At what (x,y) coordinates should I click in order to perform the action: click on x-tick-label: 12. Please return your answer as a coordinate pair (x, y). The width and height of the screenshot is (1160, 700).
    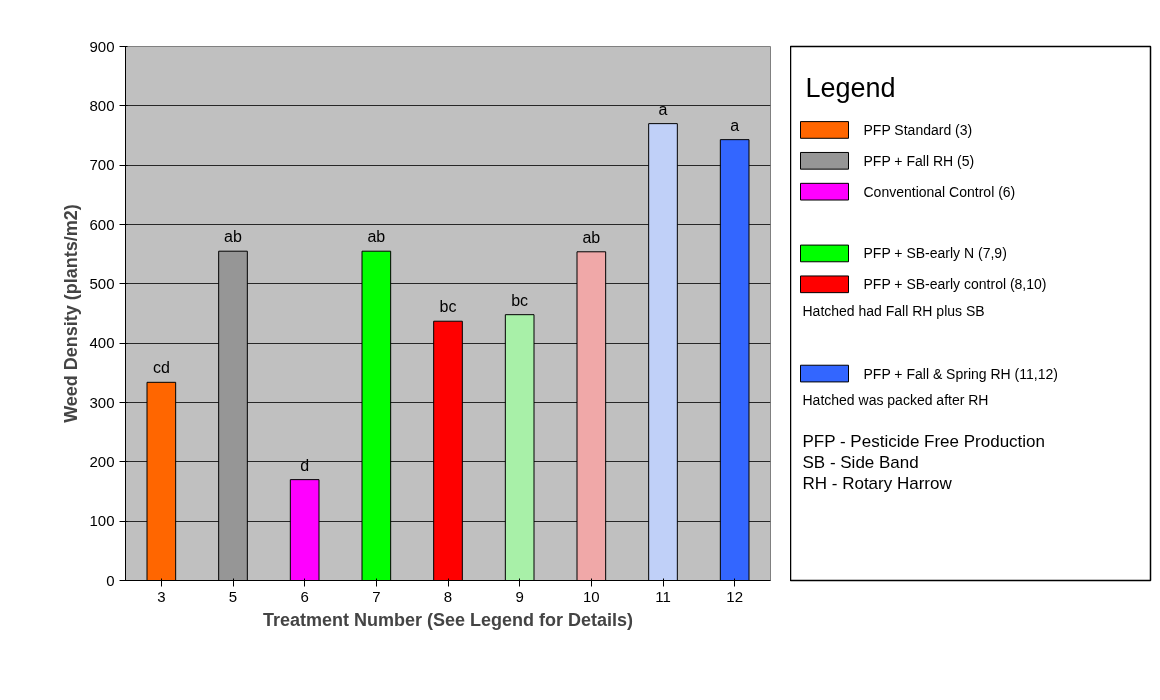
    Looking at the image, I should click on (735, 596).